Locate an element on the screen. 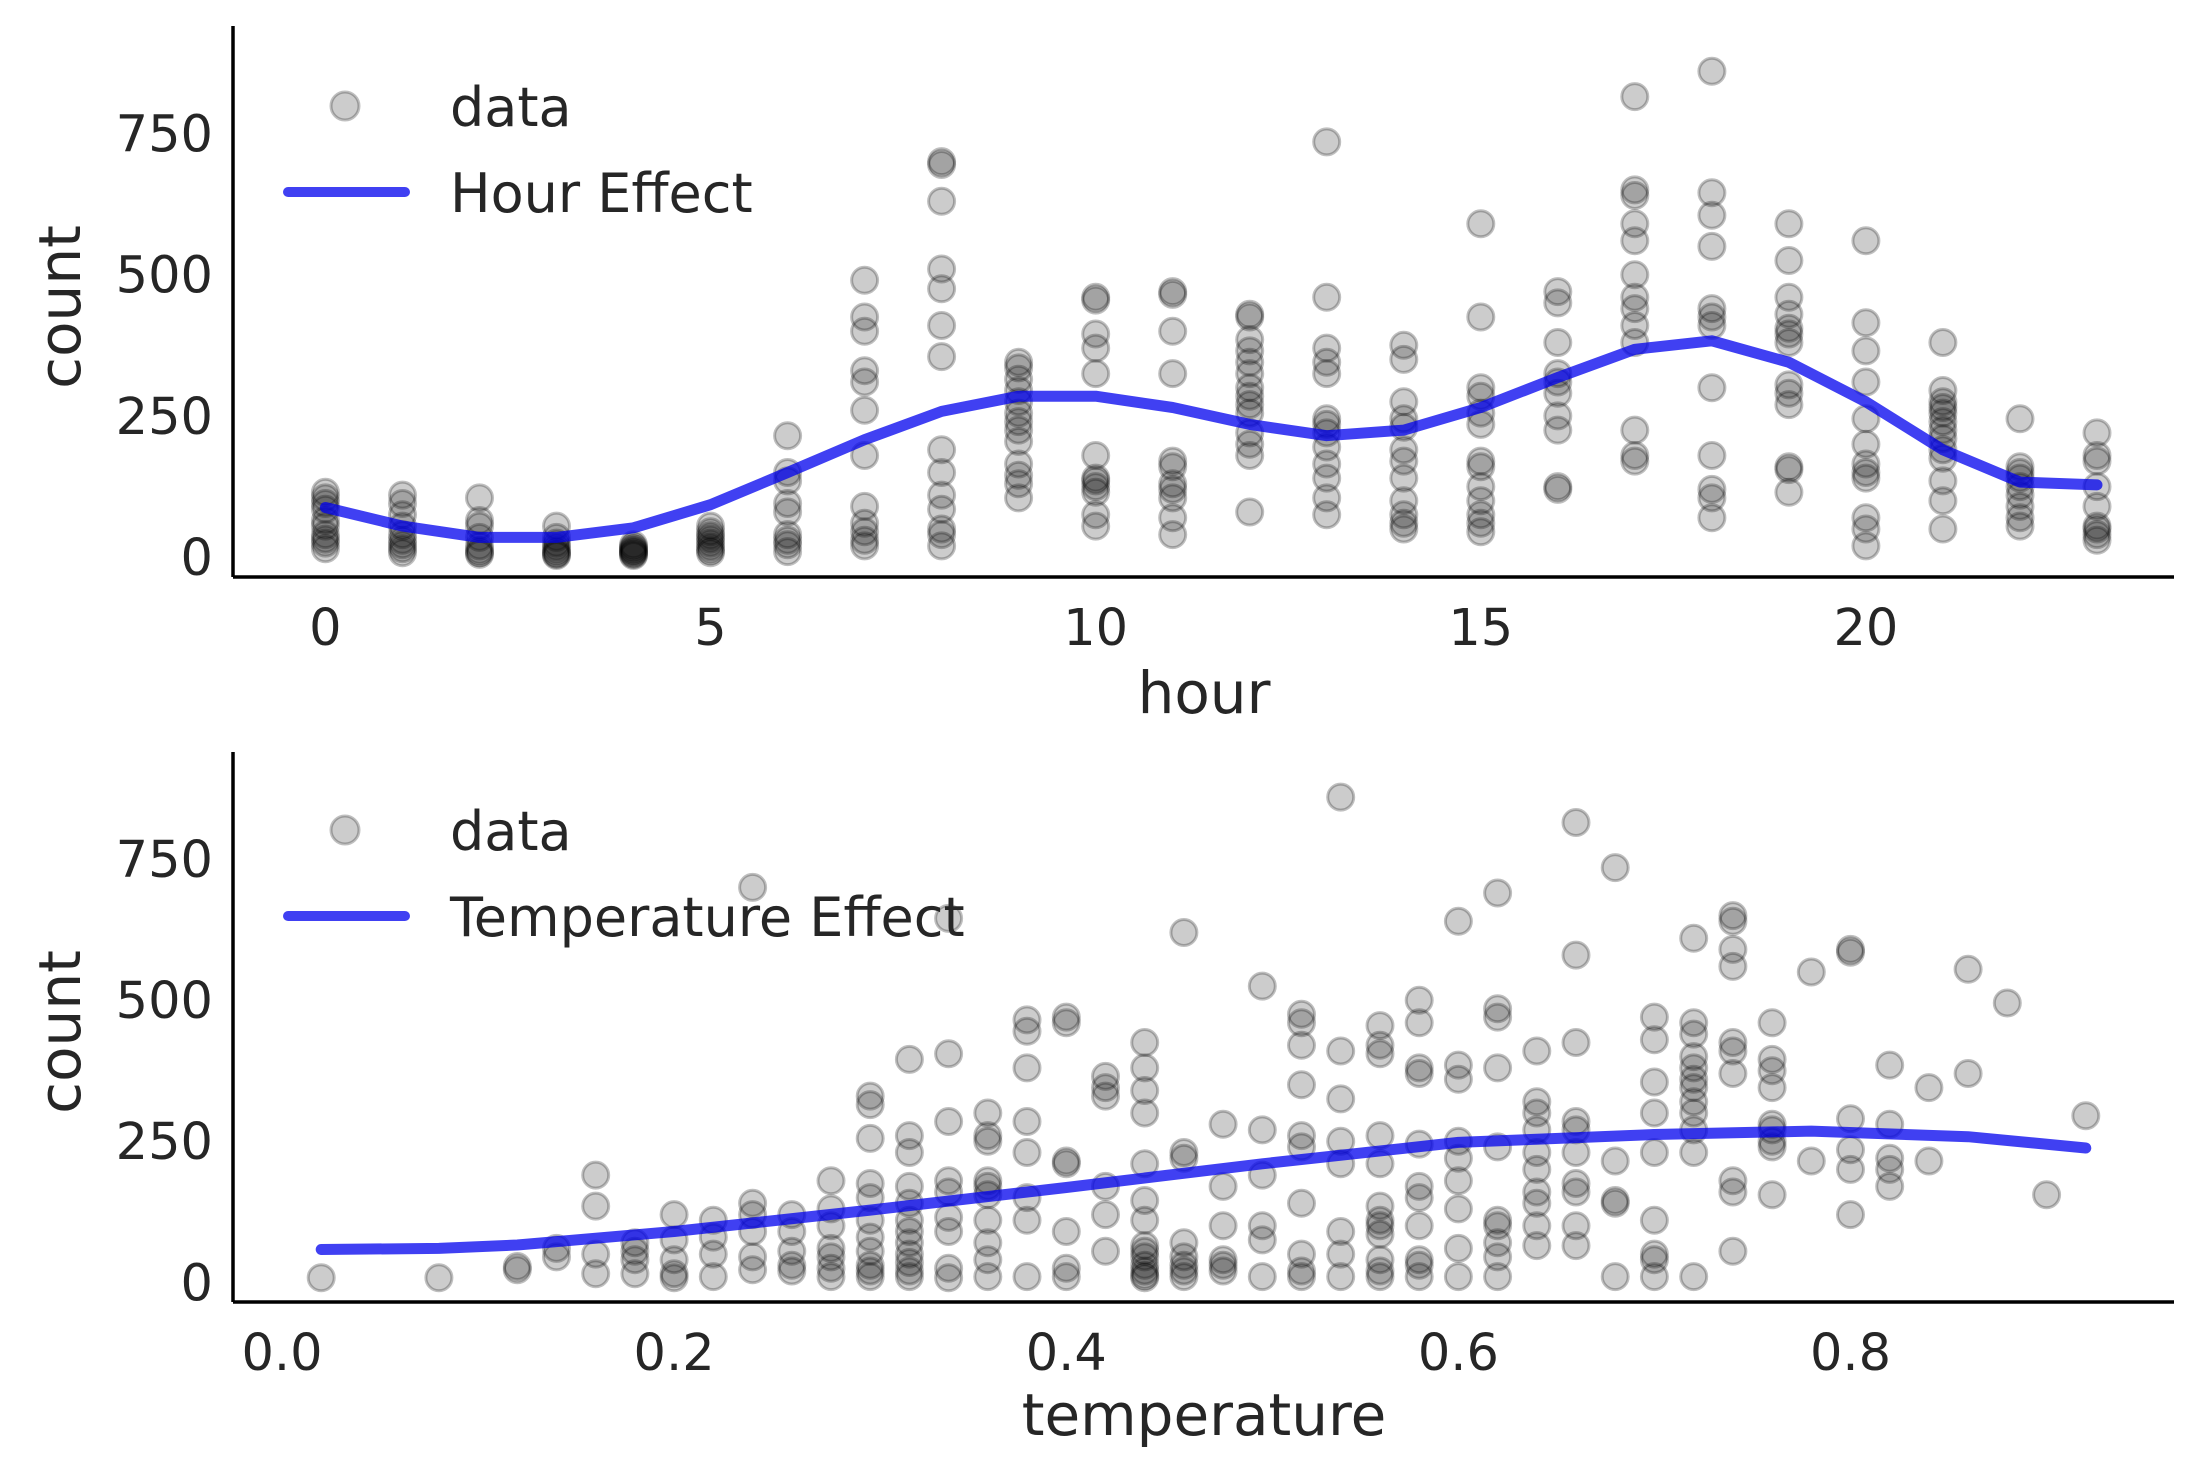  temperature-y-ticks: 0 250 500 750 is located at coordinates (164, 1072).